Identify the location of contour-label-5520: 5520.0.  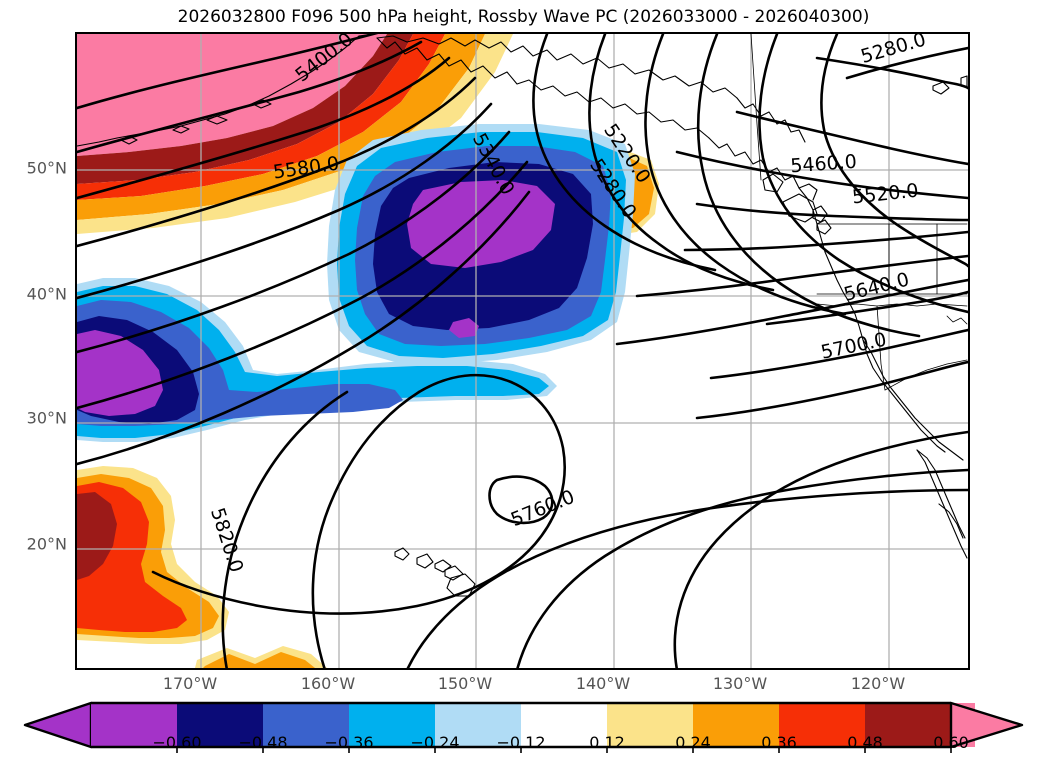
(885, 194).